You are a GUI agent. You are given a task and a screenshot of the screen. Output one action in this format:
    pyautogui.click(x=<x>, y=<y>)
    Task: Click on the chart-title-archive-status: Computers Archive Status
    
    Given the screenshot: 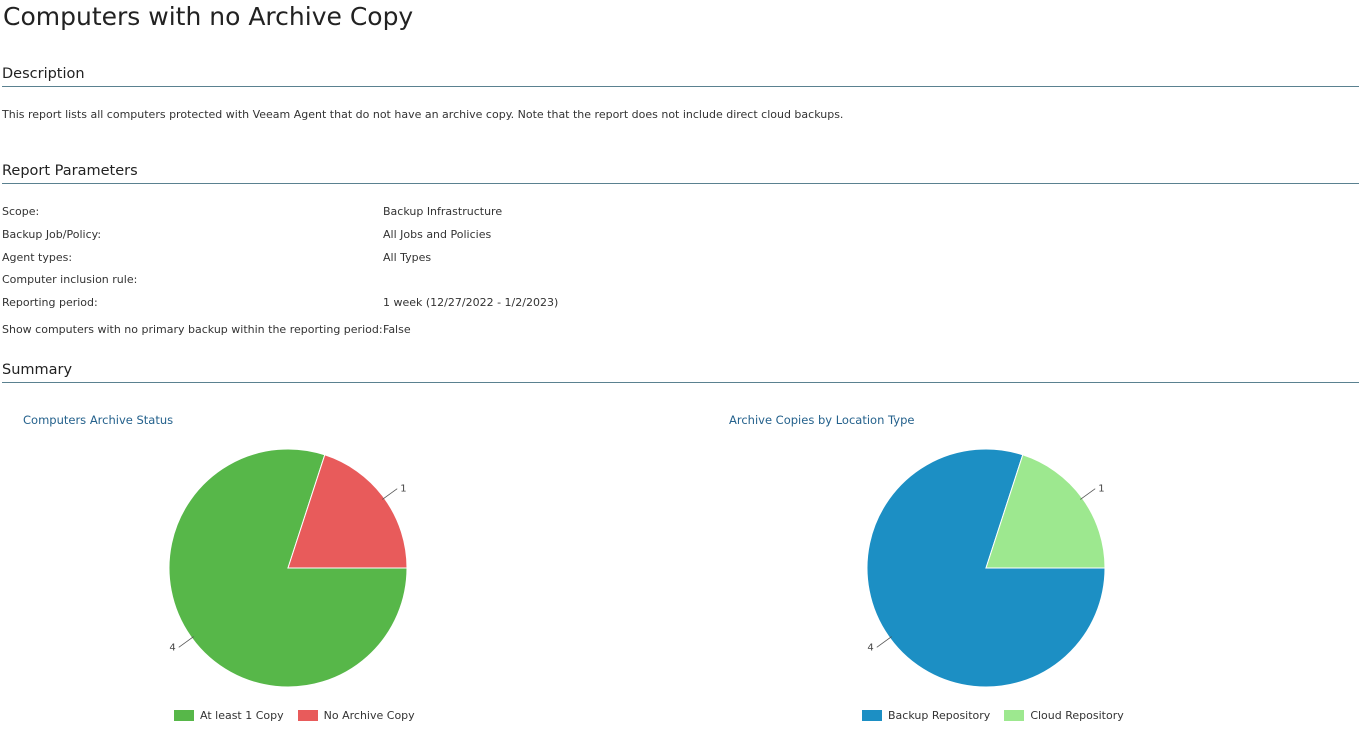 What is the action you would take?
    pyautogui.click(x=98, y=420)
    